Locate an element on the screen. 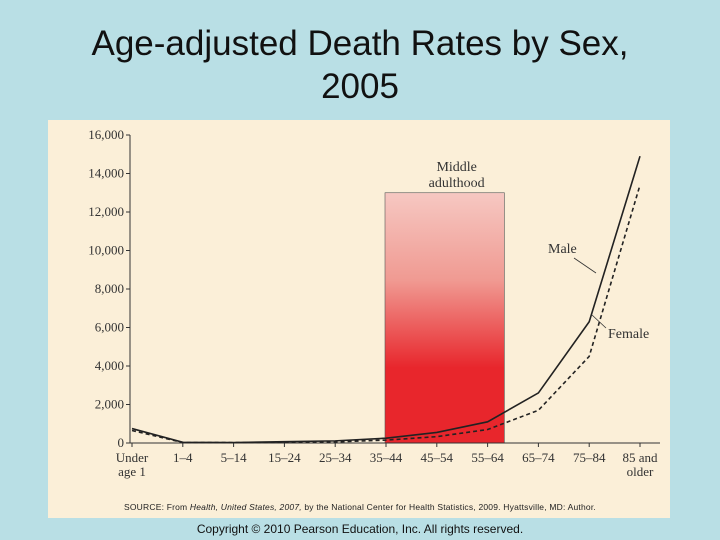 This screenshot has width=720, height=540. series-label-female: Female is located at coordinates (628, 334).